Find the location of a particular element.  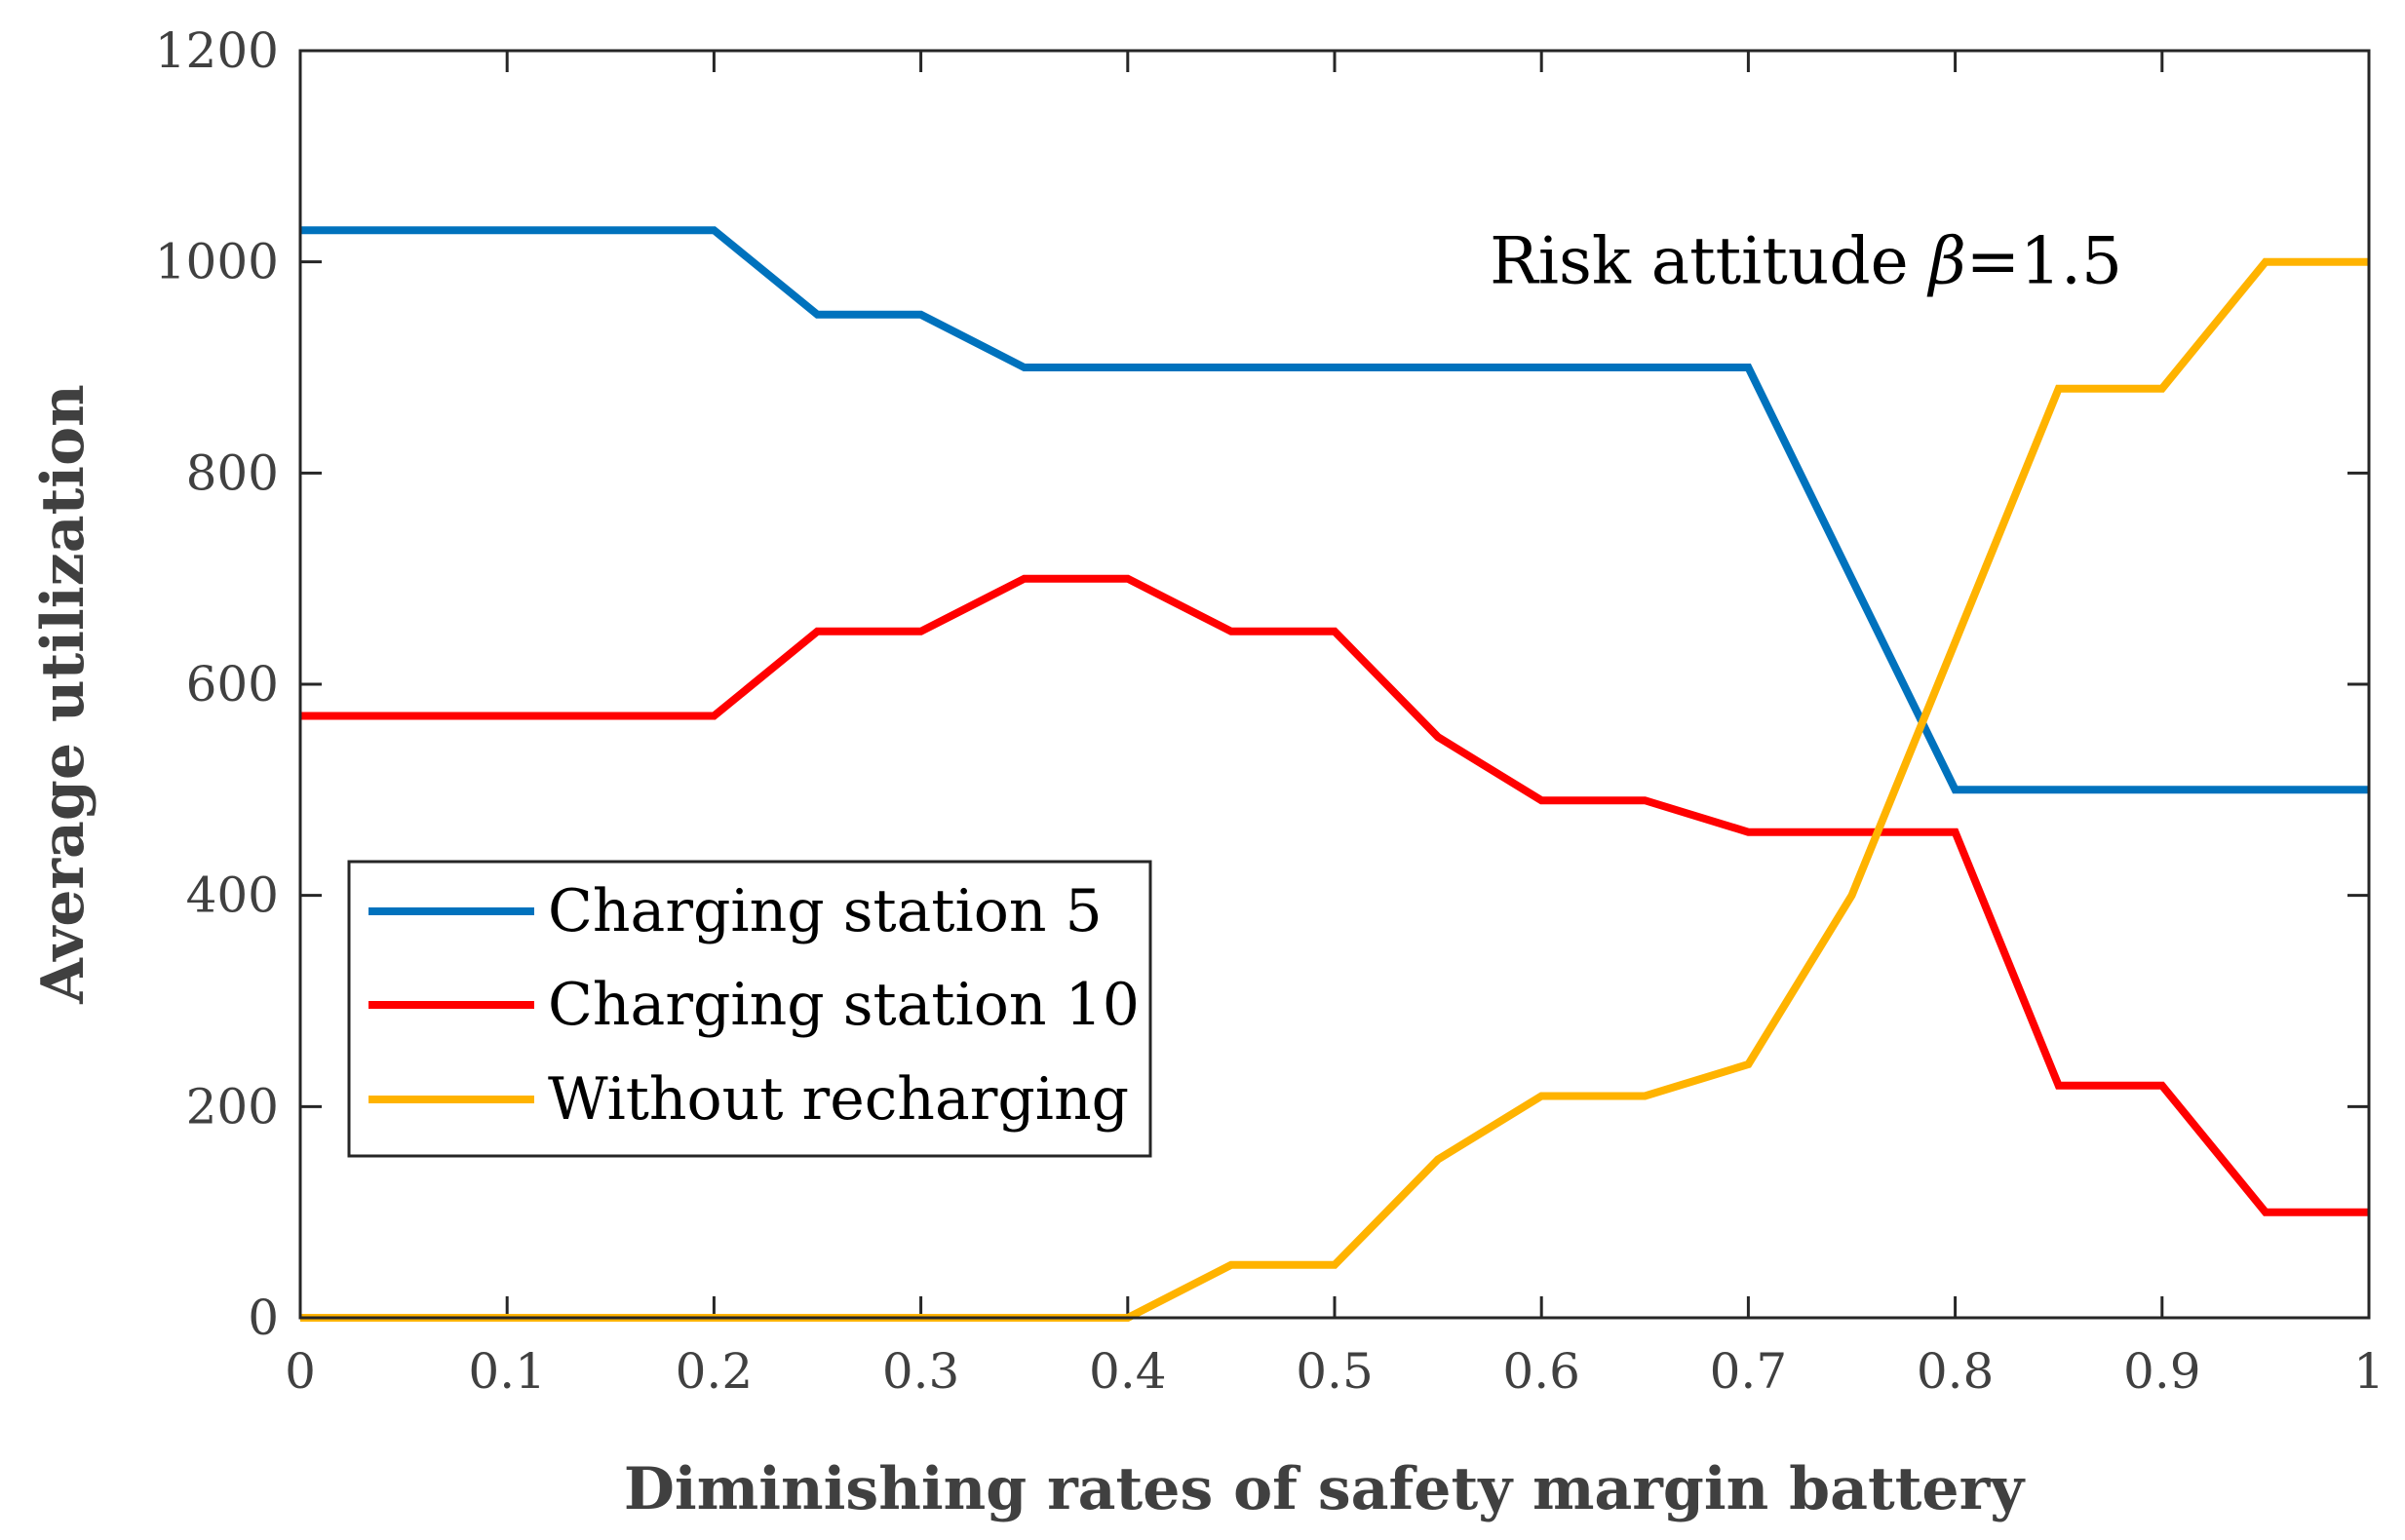

x-tick-label: 0.7 is located at coordinates (1749, 1371).